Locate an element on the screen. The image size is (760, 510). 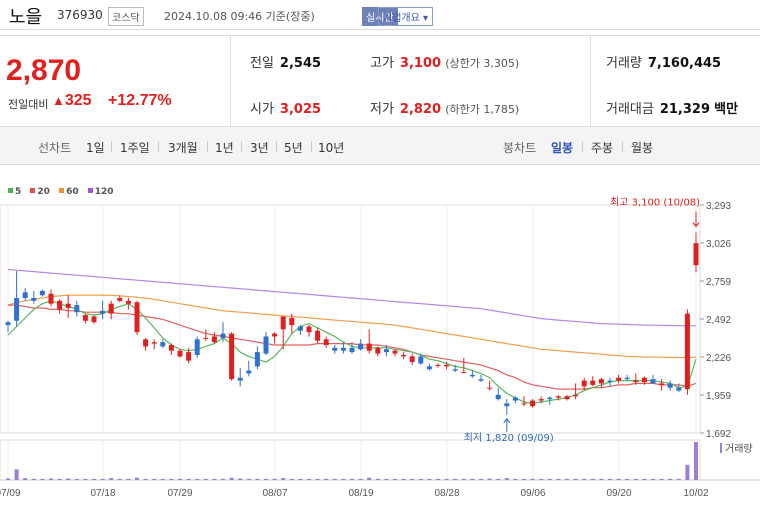
x-tick-label: 07/18 is located at coordinates (102, 493).